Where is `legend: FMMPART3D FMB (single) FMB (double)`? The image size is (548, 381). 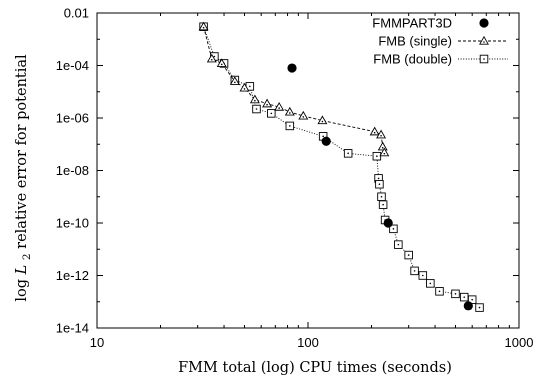 legend: FMMPART3D FMB (single) FMB (double) is located at coordinates (440, 41).